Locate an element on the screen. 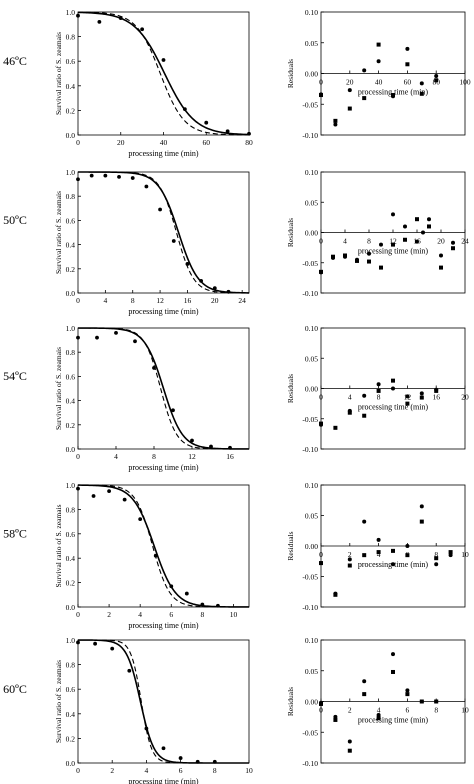 Image resolution: width=474 pixels, height=784 pixels. y-tick-label: 0.0 is located at coordinates (71, 135).